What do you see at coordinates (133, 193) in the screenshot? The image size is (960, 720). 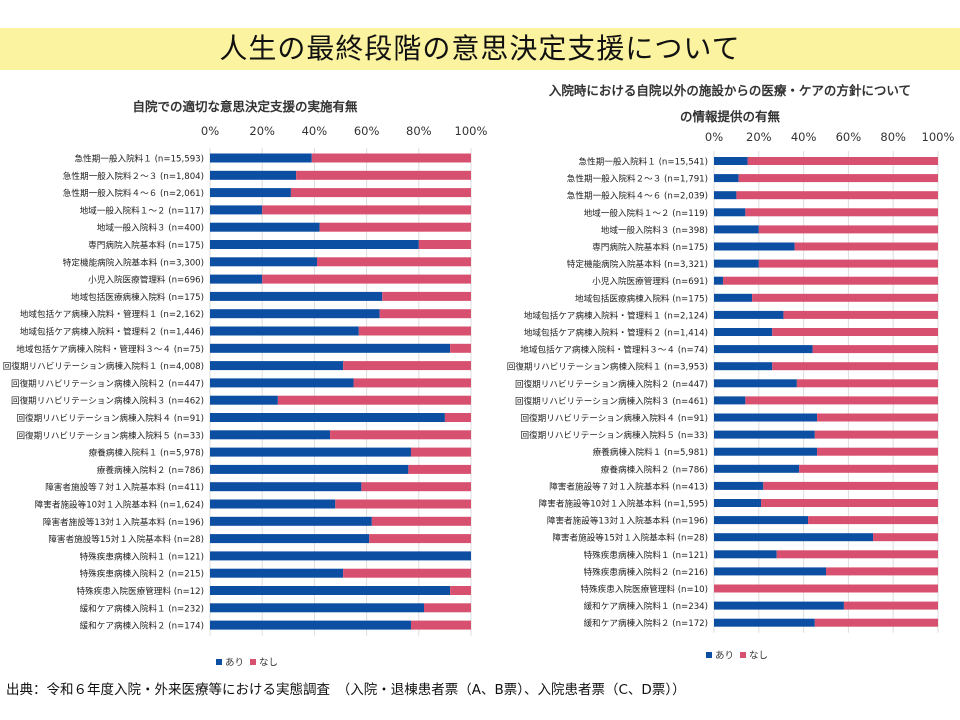 I see `left-category-label: 急性期一般入院料４～６ (n=2,061)` at bounding box center [133, 193].